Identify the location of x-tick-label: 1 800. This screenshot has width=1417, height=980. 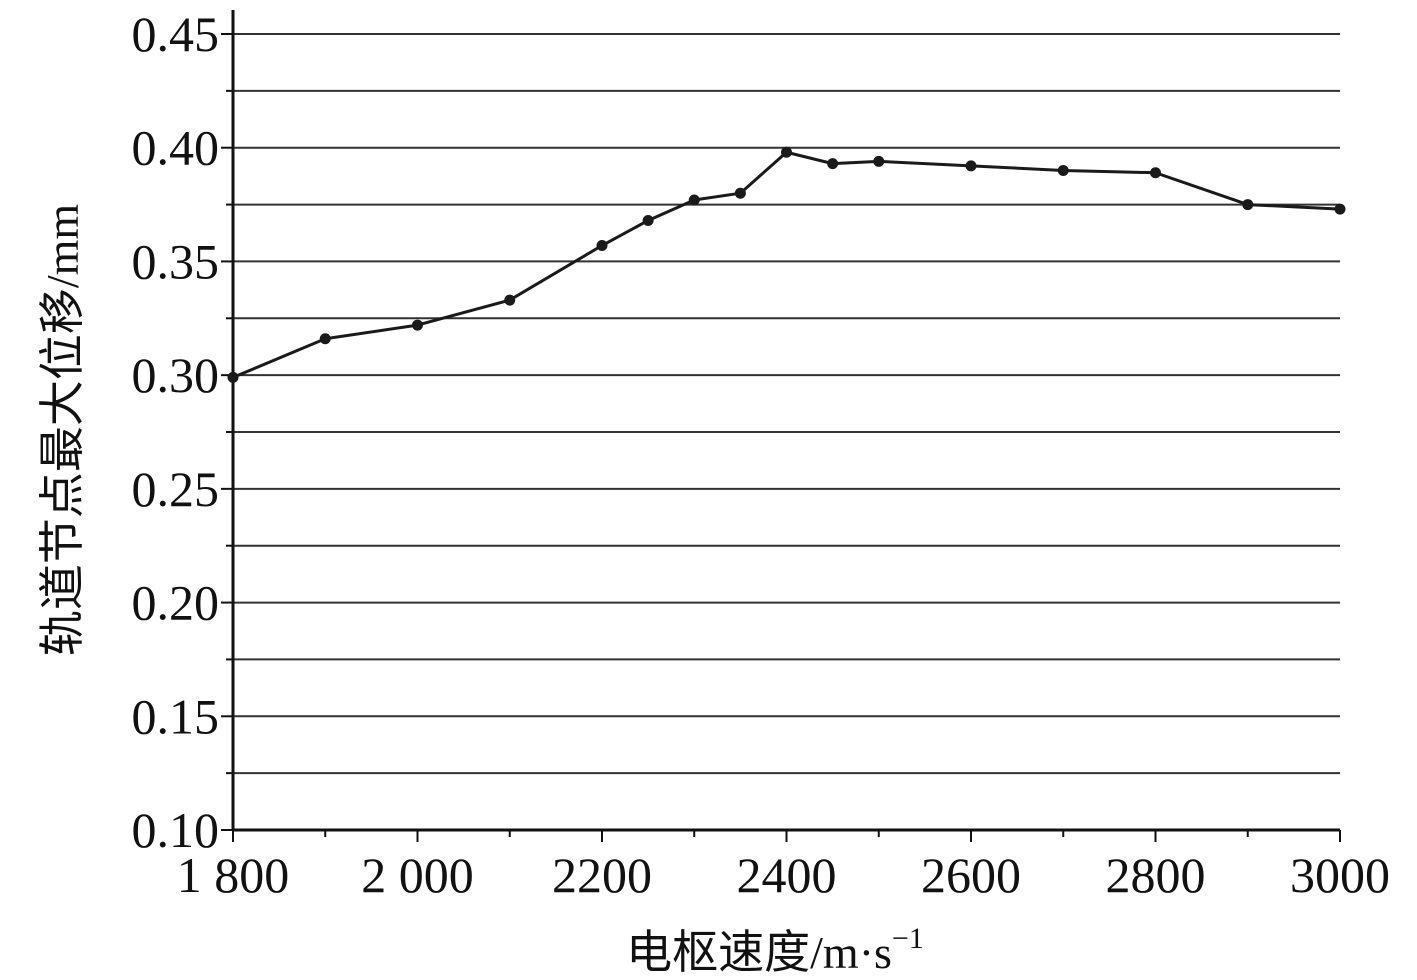
(233, 875).